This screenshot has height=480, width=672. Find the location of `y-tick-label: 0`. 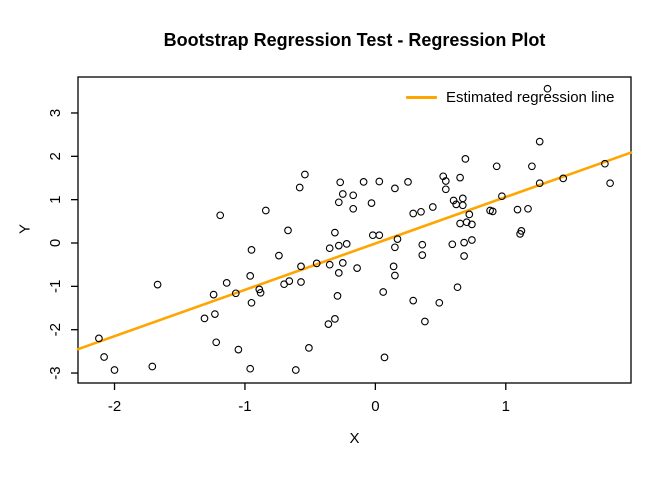

y-tick-label: 0 is located at coordinates (55, 243).